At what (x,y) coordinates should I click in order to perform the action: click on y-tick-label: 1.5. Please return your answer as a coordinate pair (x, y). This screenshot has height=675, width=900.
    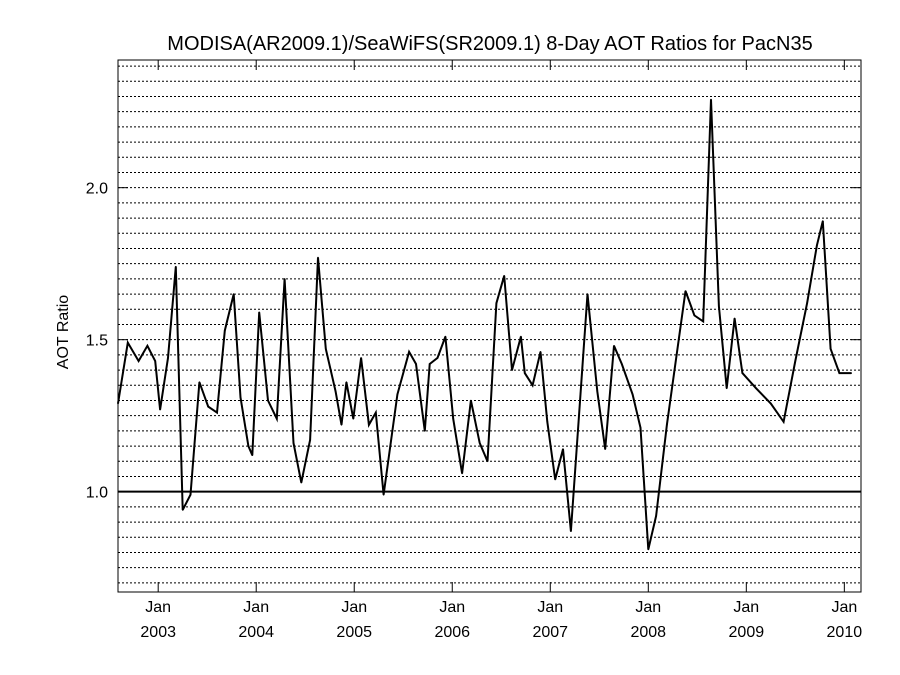
    Looking at the image, I should click on (97, 341).